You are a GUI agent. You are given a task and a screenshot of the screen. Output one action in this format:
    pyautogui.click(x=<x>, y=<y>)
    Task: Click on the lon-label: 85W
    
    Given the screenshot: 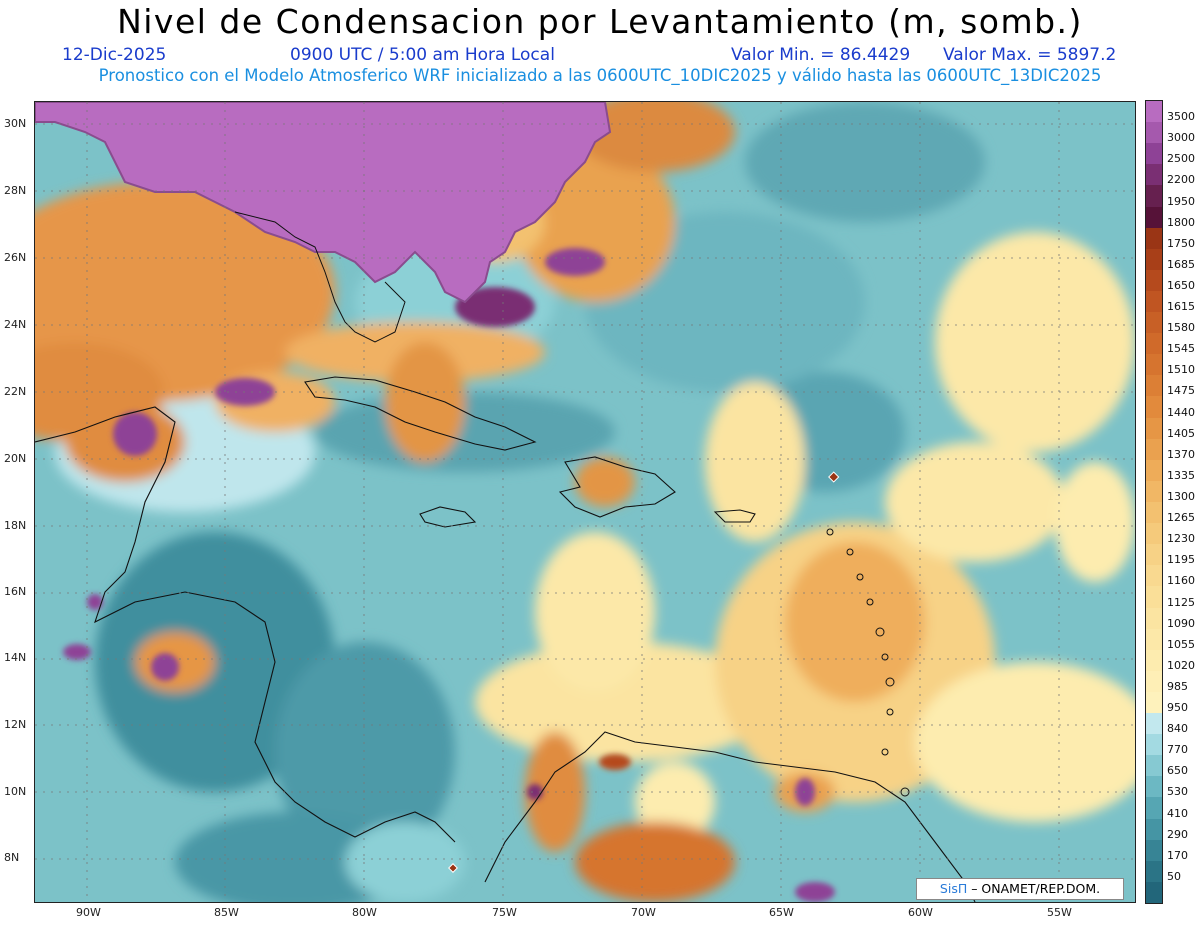 What is the action you would take?
    pyautogui.click(x=226, y=912)
    